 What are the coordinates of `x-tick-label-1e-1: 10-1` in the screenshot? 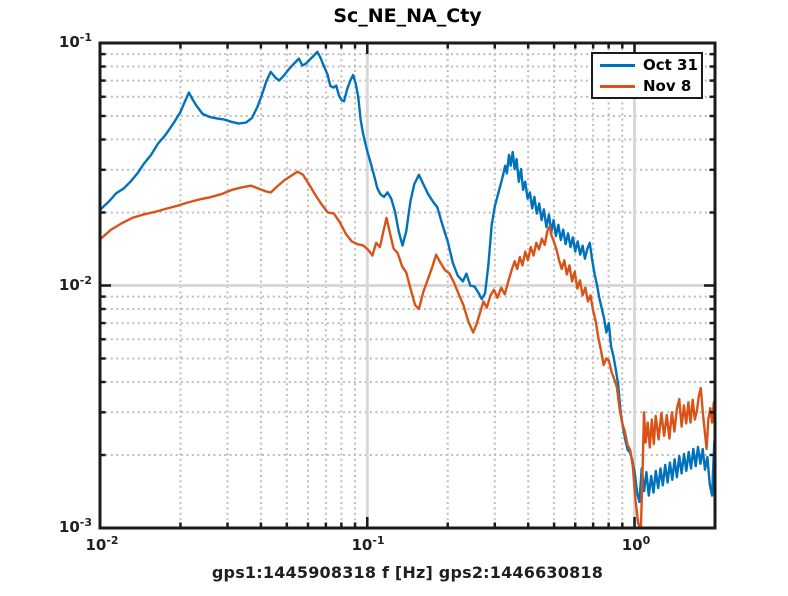 It's located at (368, 545).